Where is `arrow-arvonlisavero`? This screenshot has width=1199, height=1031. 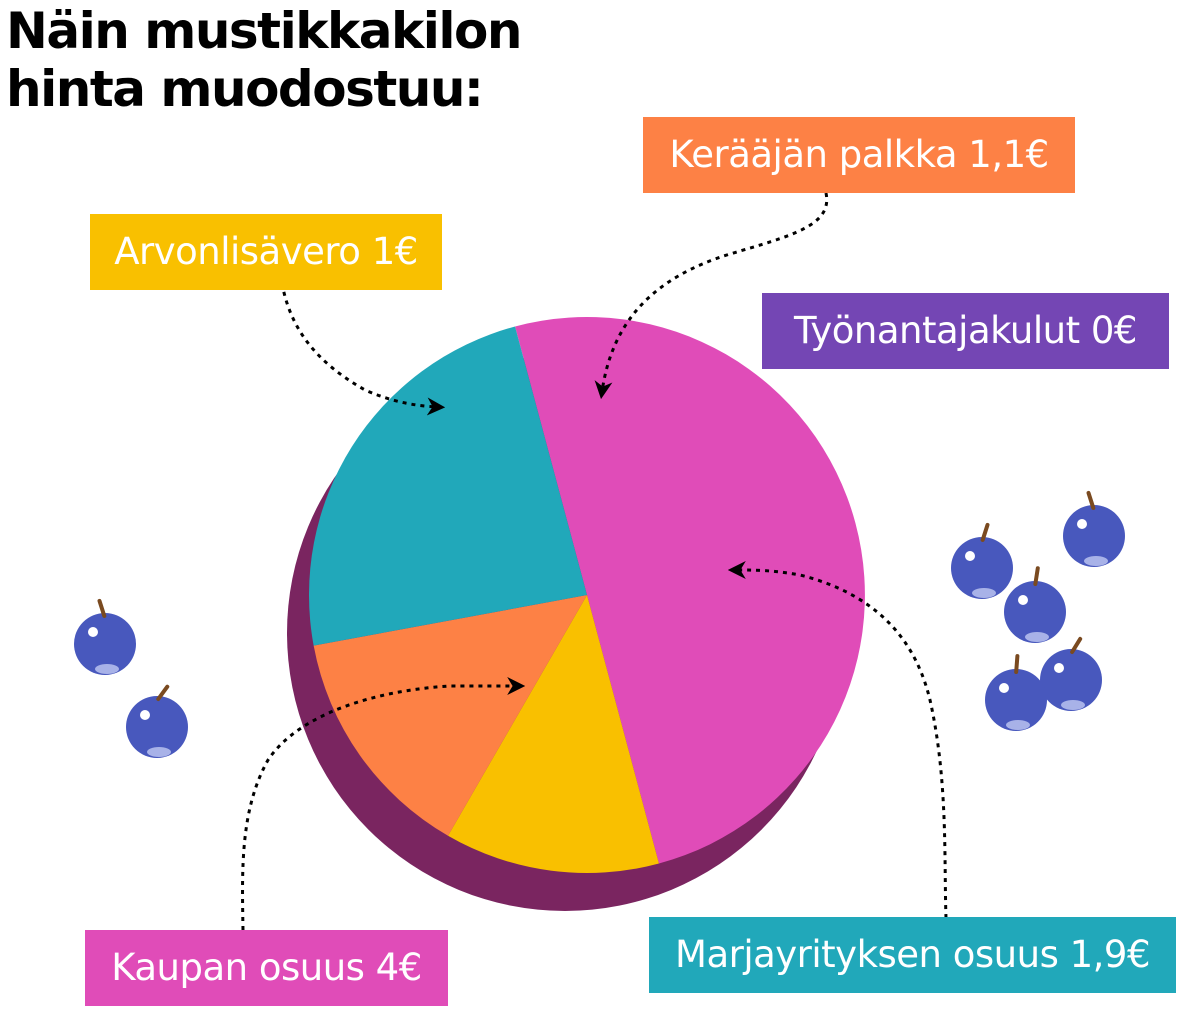
arrow-arvonlisavero is located at coordinates (363, 349).